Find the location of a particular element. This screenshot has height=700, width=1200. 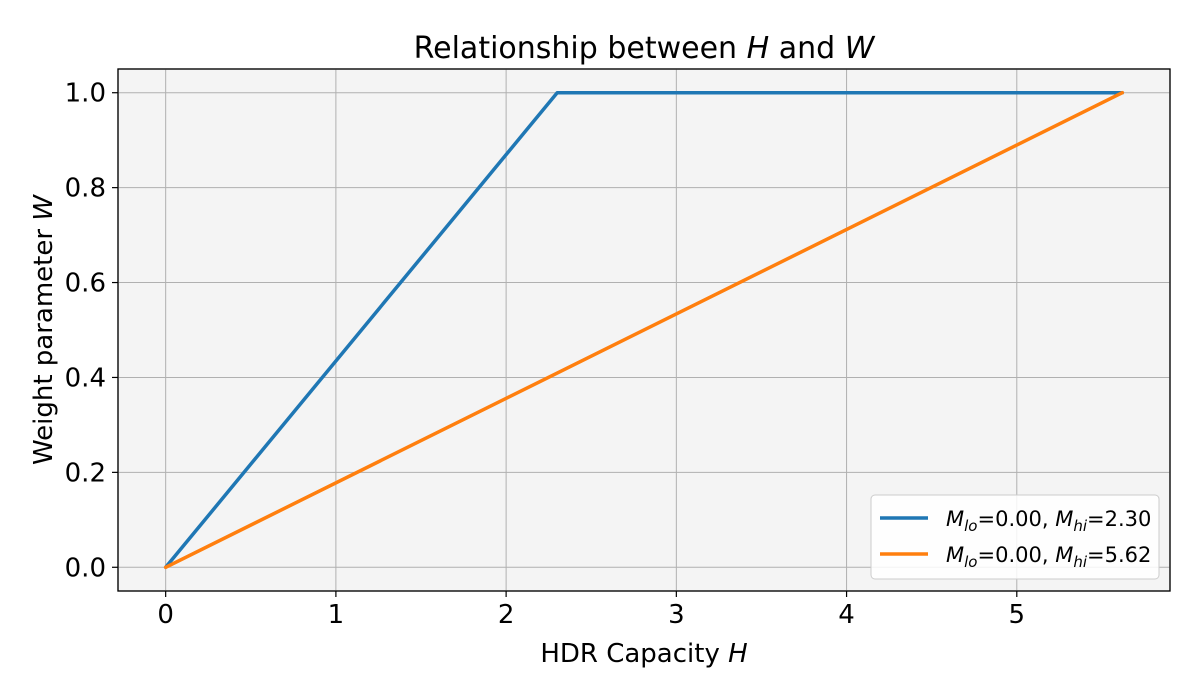

legend-label-2-m-hi: M is located at coordinates (1064, 555).